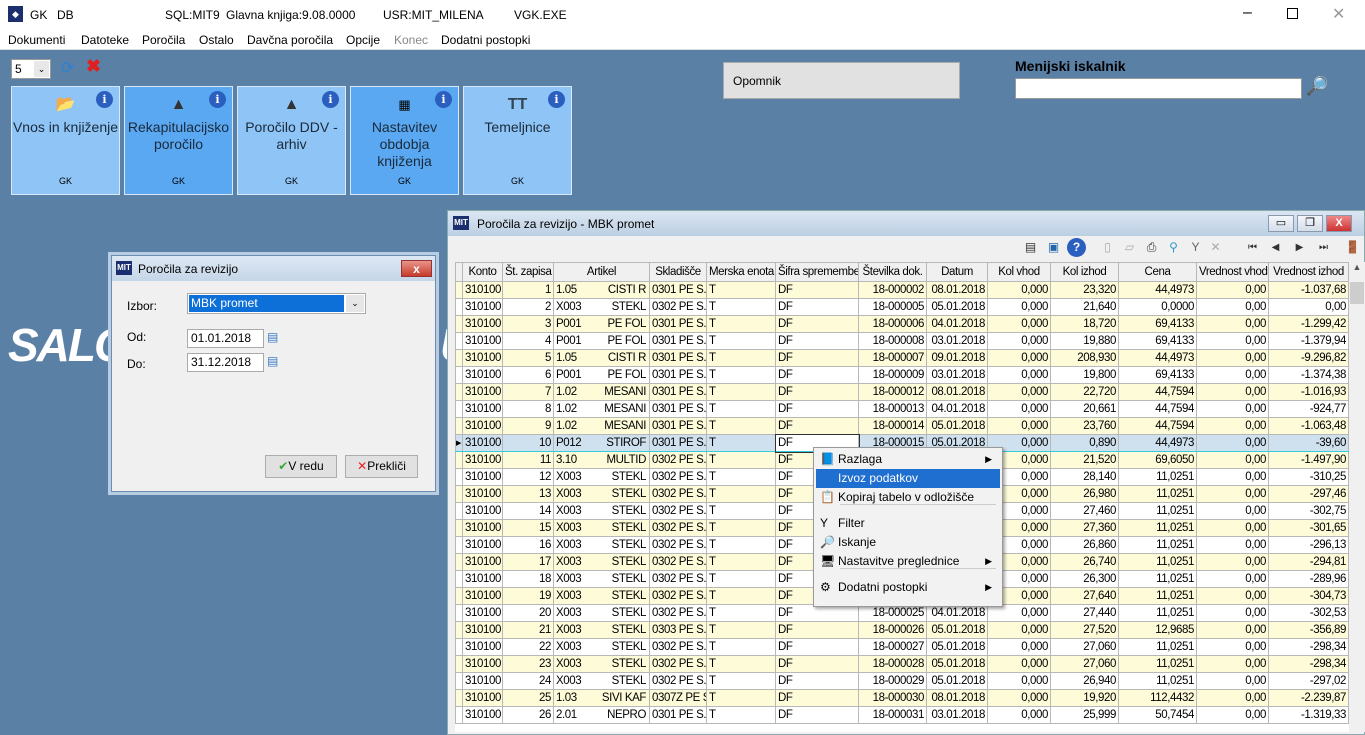  What do you see at coordinates (1357, 267) in the screenshot?
I see `scroll-up-icon: ▲` at bounding box center [1357, 267].